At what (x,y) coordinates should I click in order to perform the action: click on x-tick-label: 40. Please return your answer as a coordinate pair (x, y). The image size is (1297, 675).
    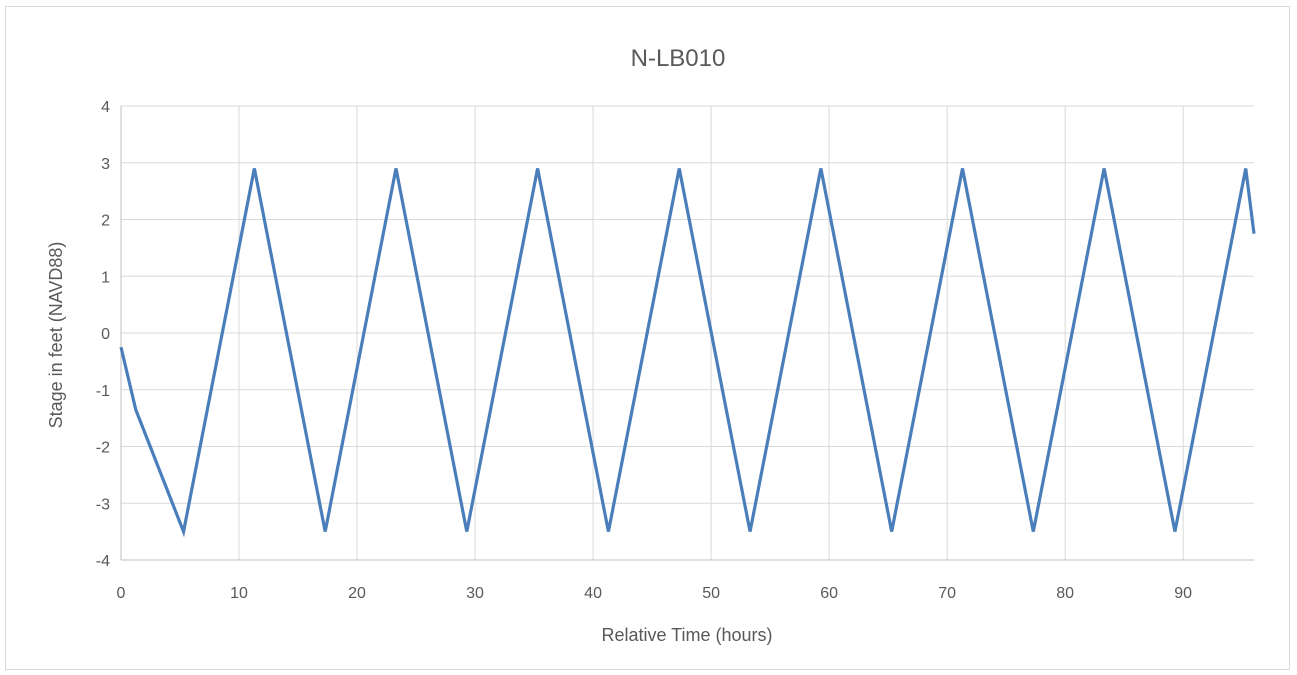
    Looking at the image, I should click on (593, 593).